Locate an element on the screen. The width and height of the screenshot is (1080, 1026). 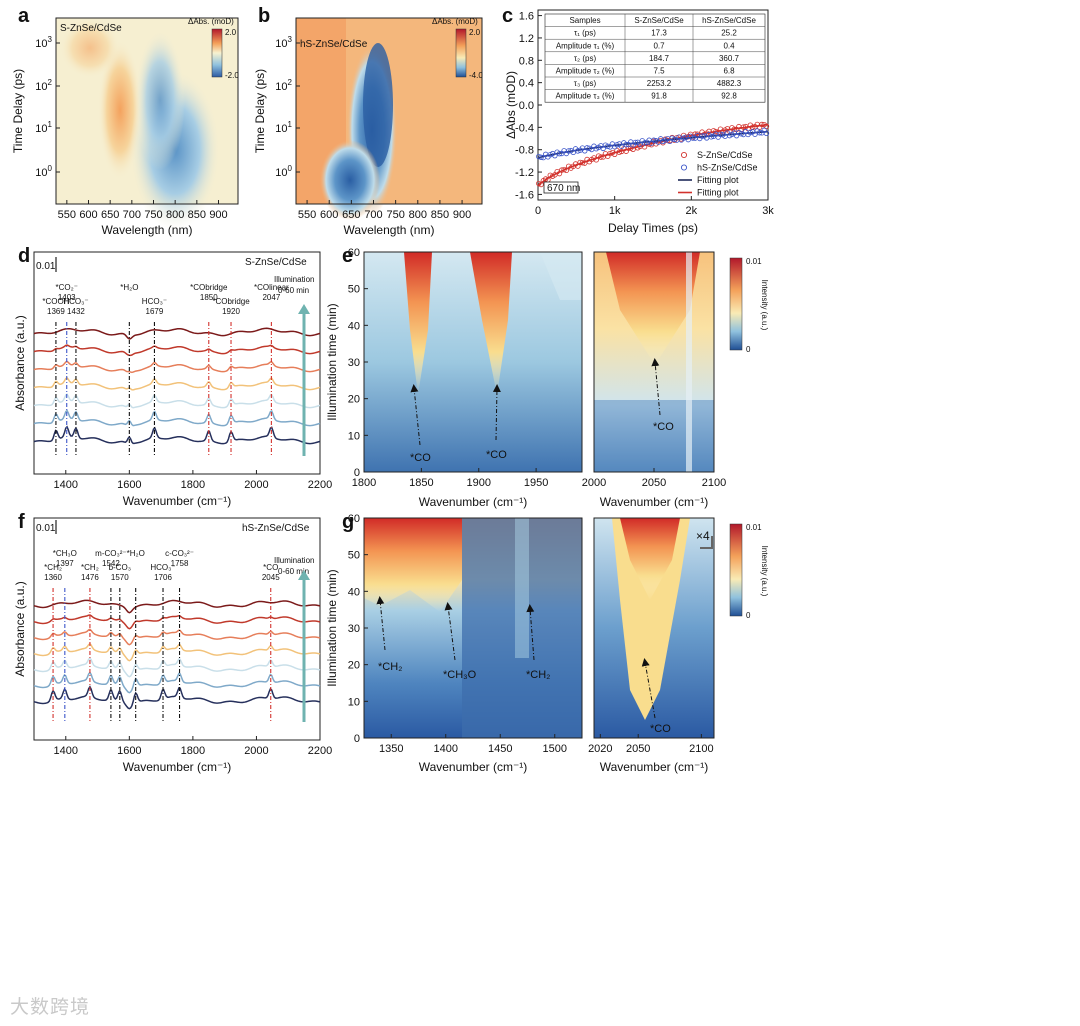
panel-g-colorbar-min: 0 is located at coordinates (748, 615).